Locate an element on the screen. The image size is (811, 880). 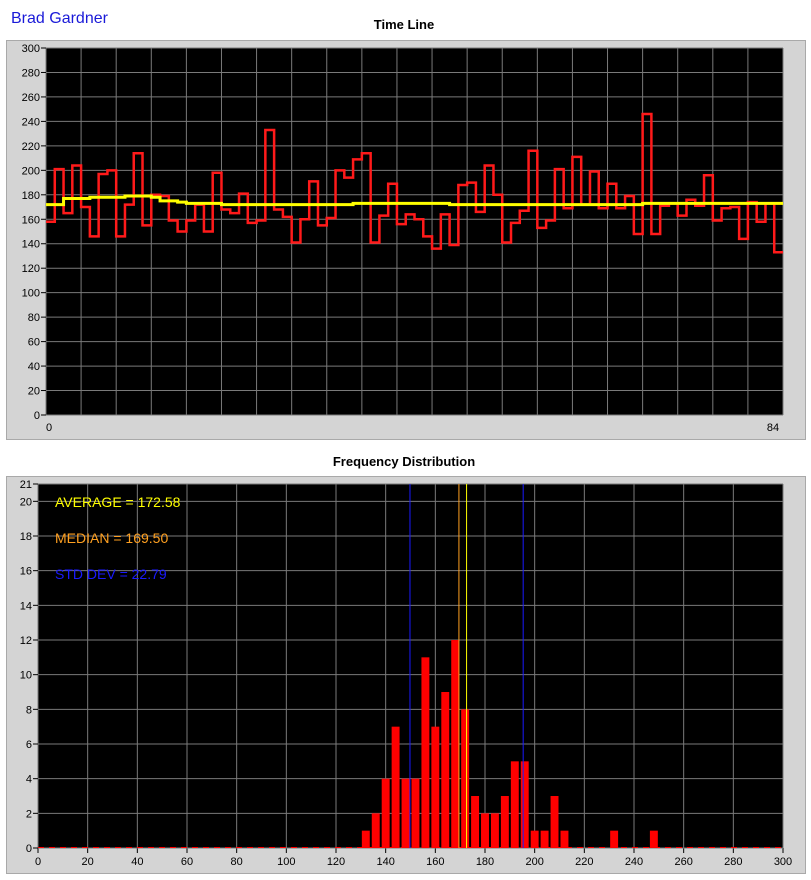
user-name: Brad Gardner is located at coordinates (59, 18).